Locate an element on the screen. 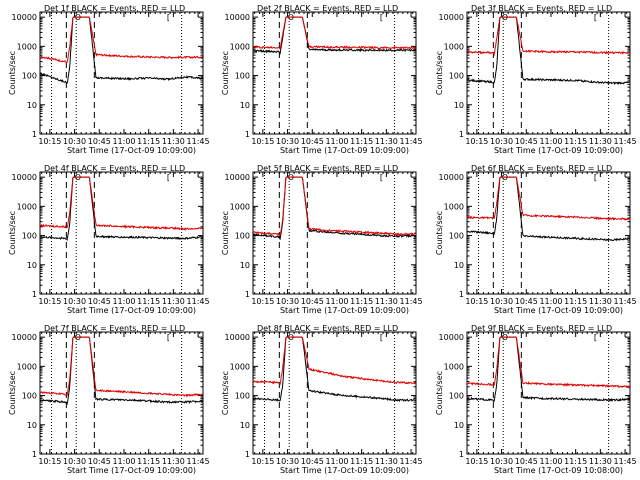 The width and height of the screenshot is (640, 480). chart-title: Det 9f BLACK = Events, RED = LLD is located at coordinates (541, 328).